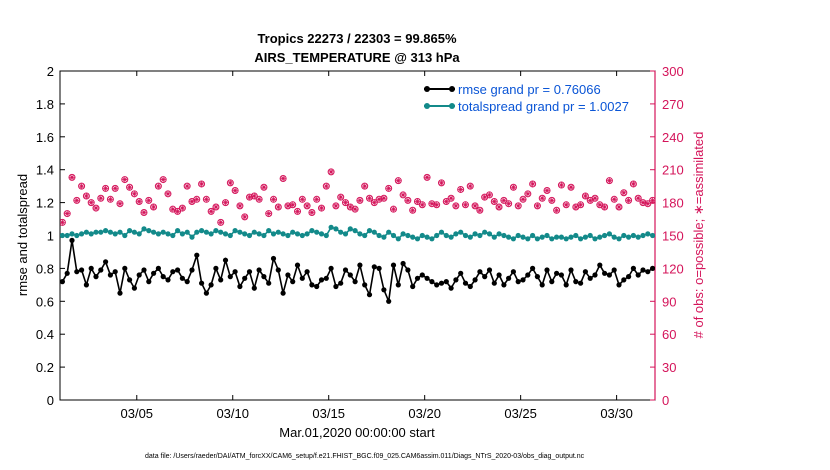 This screenshot has height=470, width=830. What do you see at coordinates (543, 106) in the screenshot?
I see `legend-spread-label: totalspread grand pr = 1.0027` at bounding box center [543, 106].